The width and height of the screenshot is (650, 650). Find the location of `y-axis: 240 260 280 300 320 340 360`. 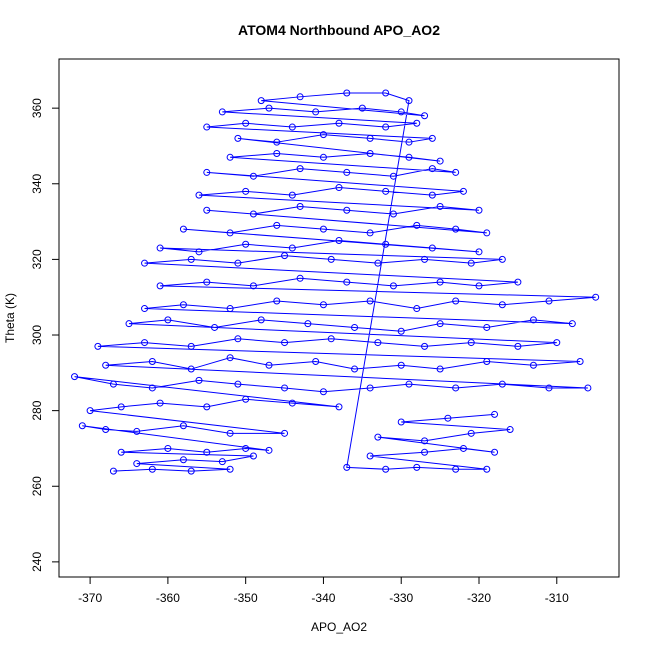

y-axis: 240 260 280 300 320 340 360 is located at coordinates (44, 335).